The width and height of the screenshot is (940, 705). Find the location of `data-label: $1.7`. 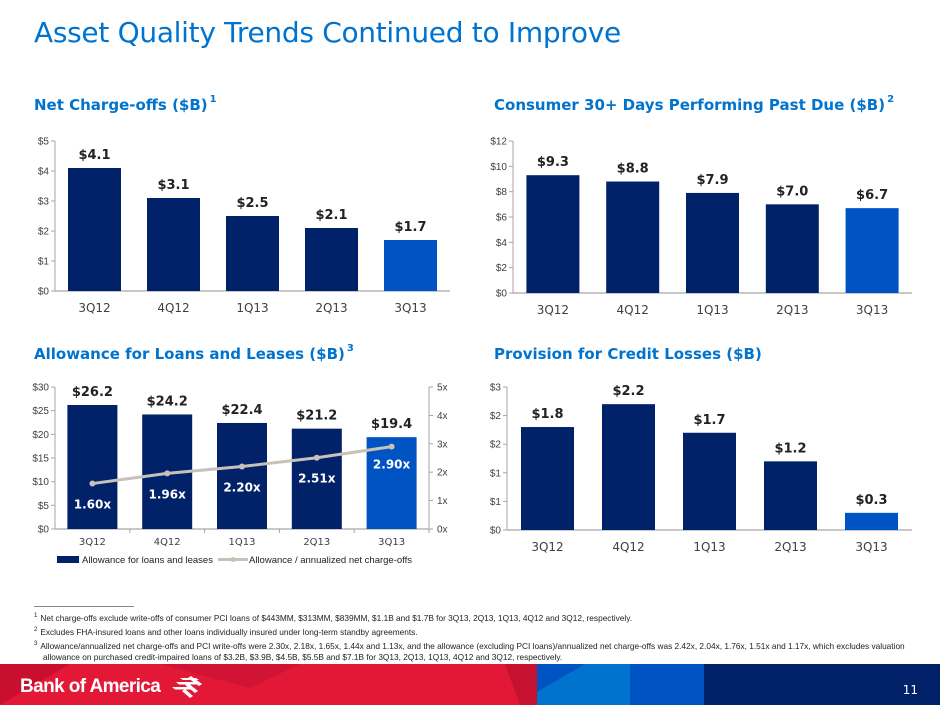

data-label: $1.7 is located at coordinates (709, 420).